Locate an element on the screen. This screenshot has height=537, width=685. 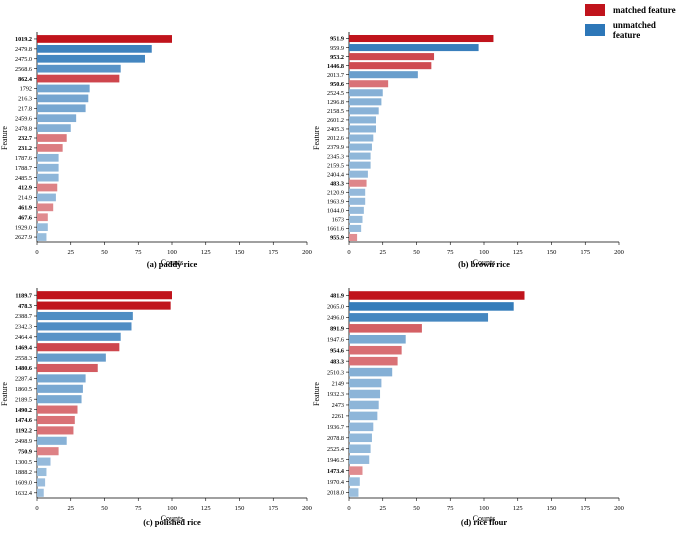
y-tick-label: 1480.6 is located at coordinates (23, 368).